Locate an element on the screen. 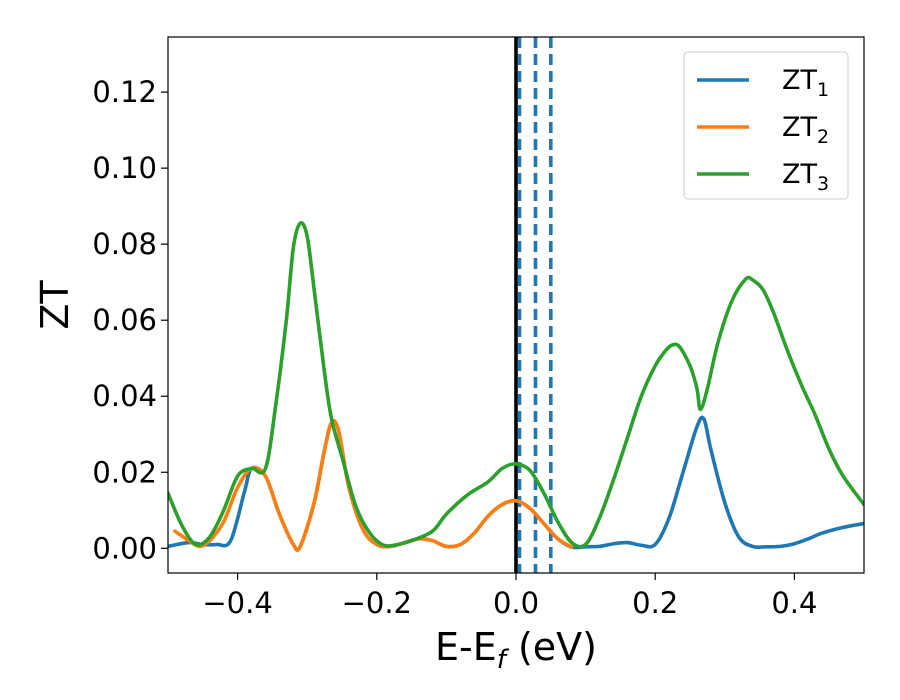 The height and width of the screenshot is (700, 900). x-tick-label: 0.4 is located at coordinates (794, 603).